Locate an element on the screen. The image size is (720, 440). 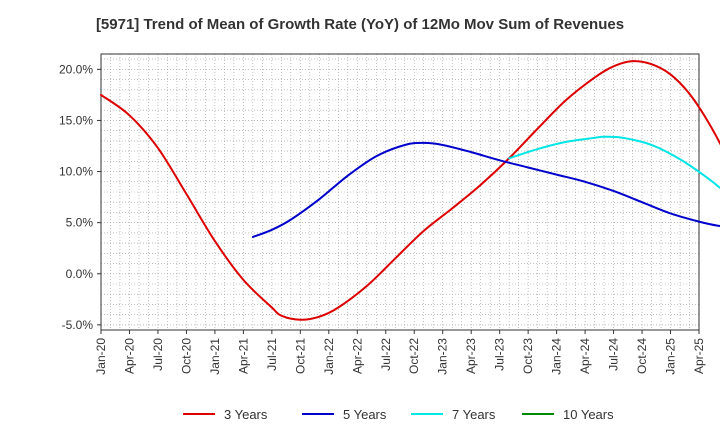
series-line-7-years is located at coordinates (614, 162).